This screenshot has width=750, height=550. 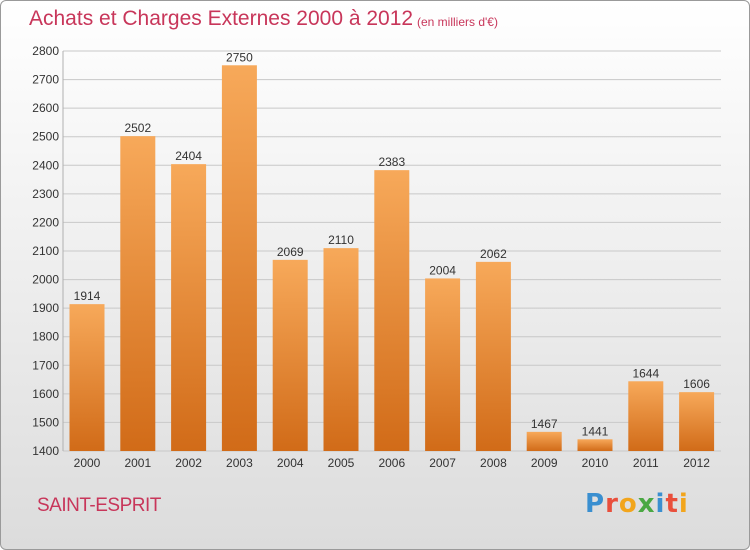 I want to click on bar-2009, so click(x=544, y=441).